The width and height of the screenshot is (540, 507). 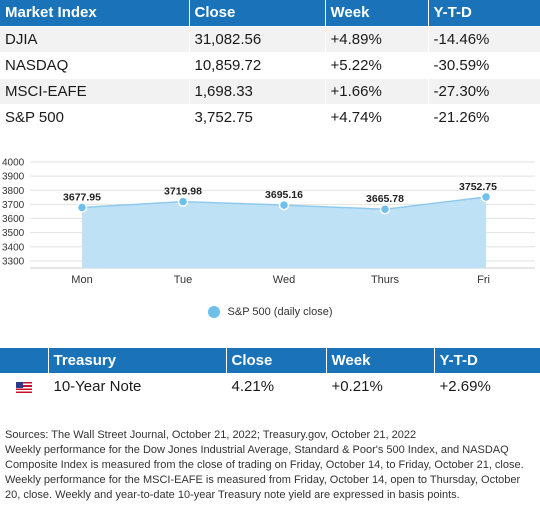 I want to click on index-week: +4.74%, so click(x=377, y=116).